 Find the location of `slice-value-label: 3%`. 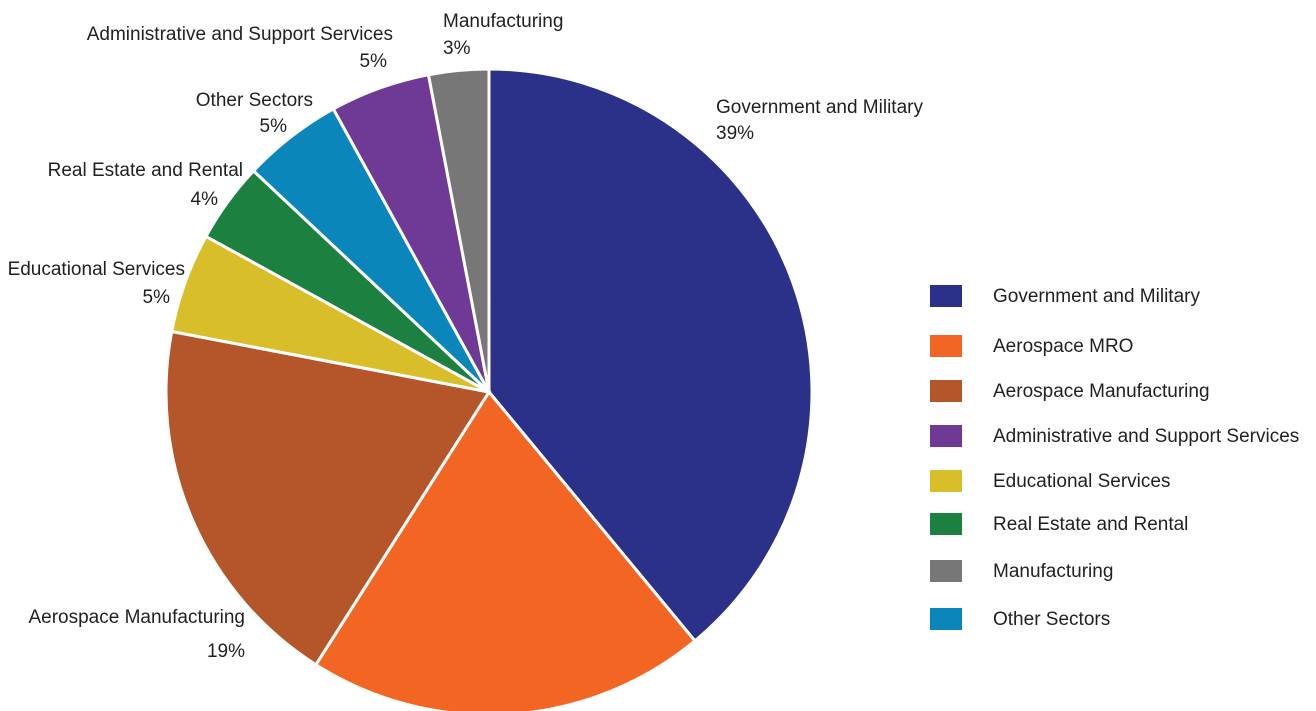

slice-value-label: 3% is located at coordinates (457, 48).